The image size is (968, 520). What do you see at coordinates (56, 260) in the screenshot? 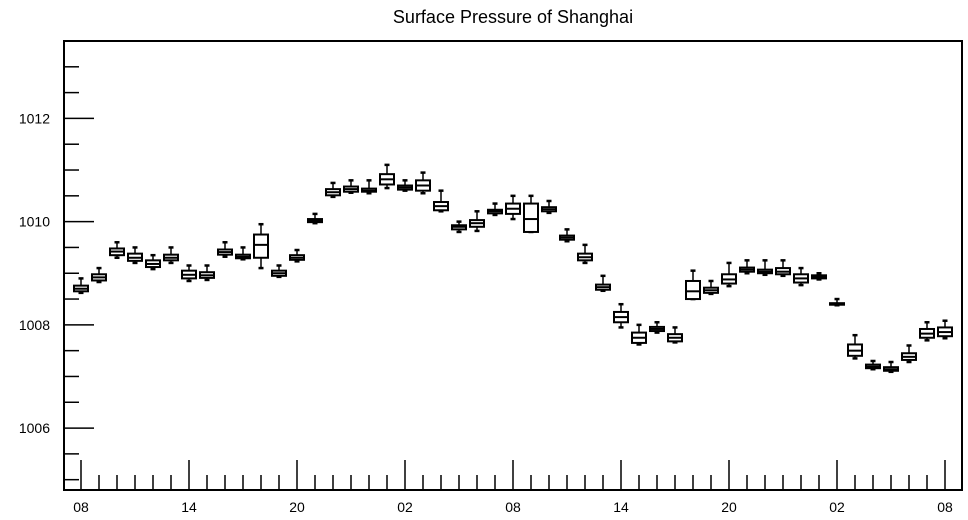
I see `y-axis: 1006 1008 1010 1012` at bounding box center [56, 260].